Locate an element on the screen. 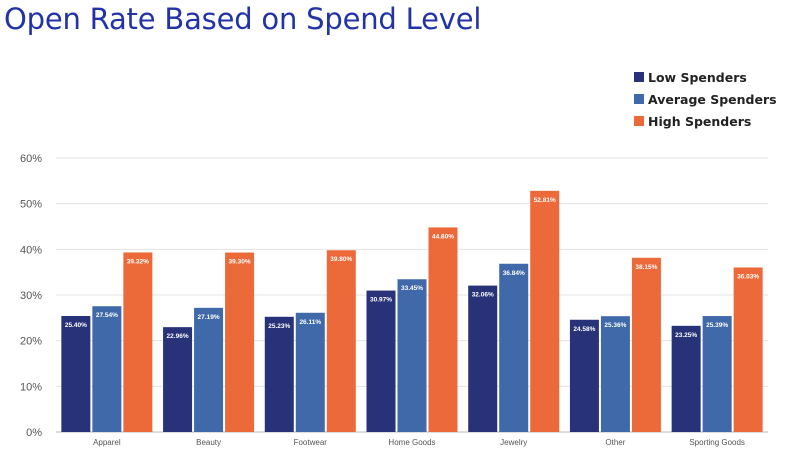  data-label: 23.25% is located at coordinates (686, 335).